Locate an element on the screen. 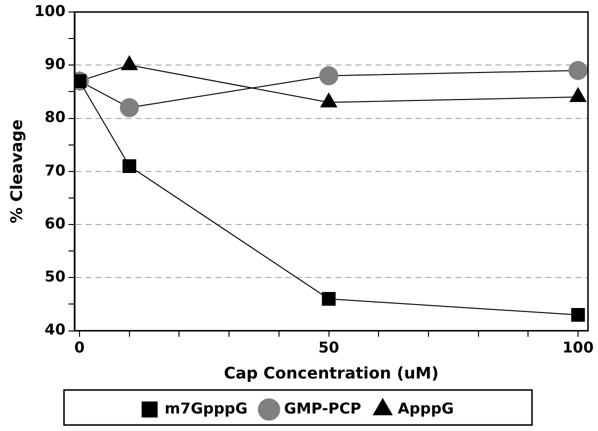 This screenshot has width=598, height=431. y-tick-label: 40 is located at coordinates (55, 329).